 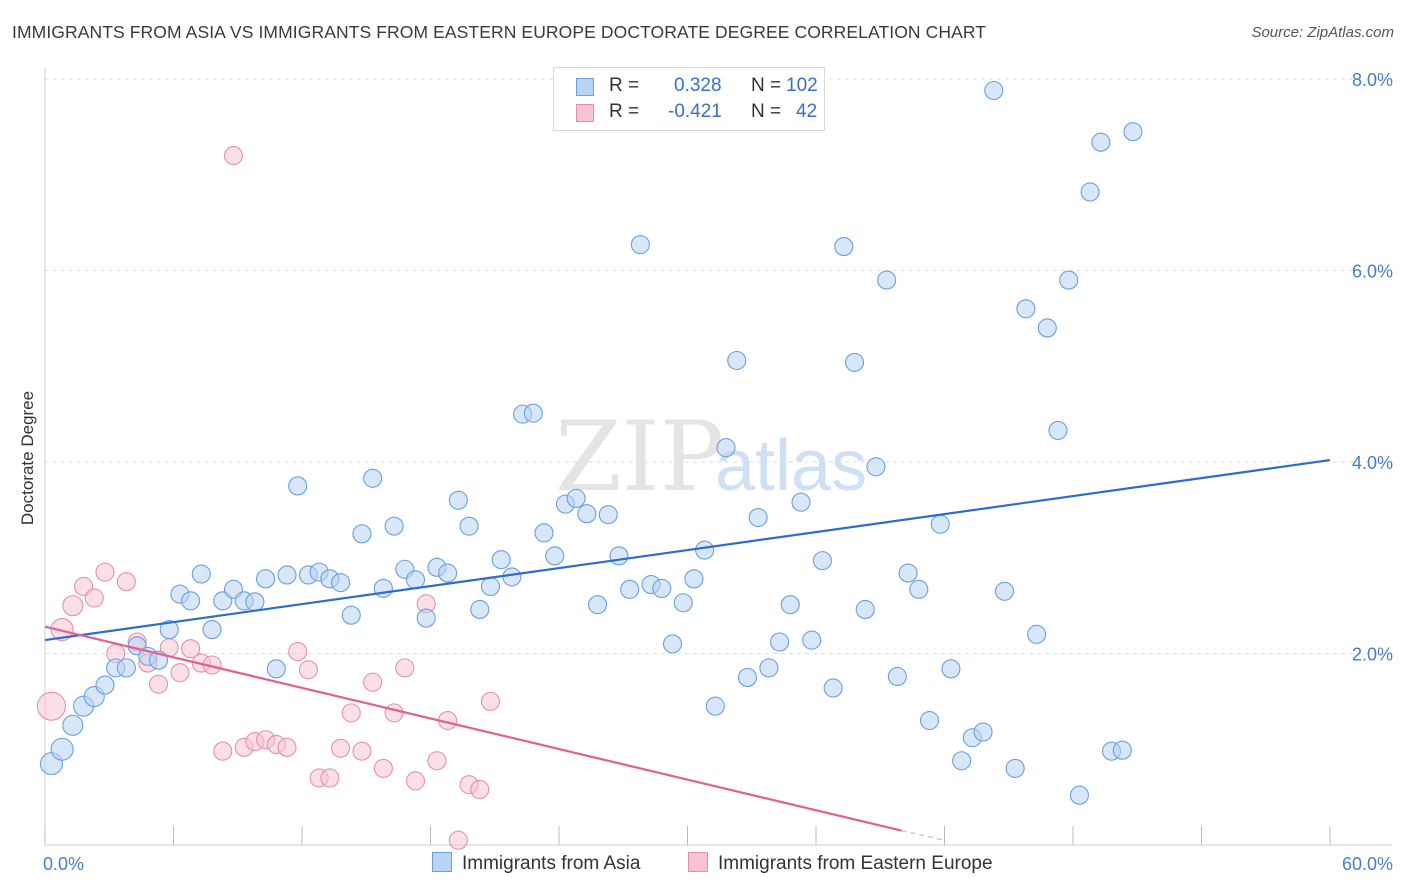 I want to click on trend-line-eeurope, so click(x=473, y=728).